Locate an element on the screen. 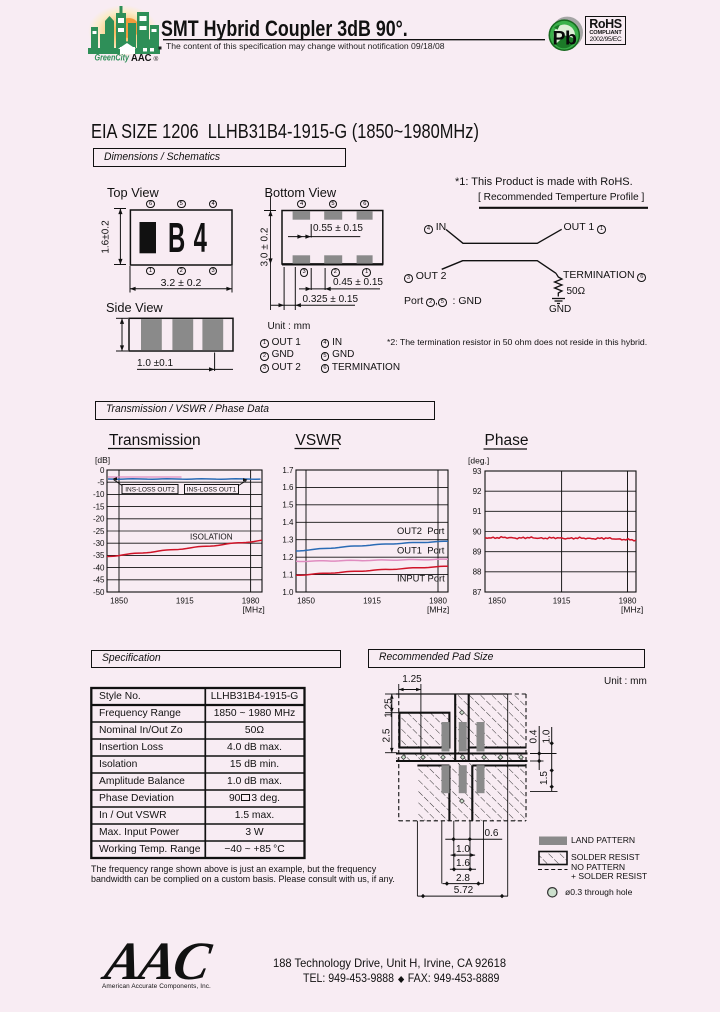 The width and height of the screenshot is (720, 1012). svg-text: 1.25 is located at coordinates (389, 708).